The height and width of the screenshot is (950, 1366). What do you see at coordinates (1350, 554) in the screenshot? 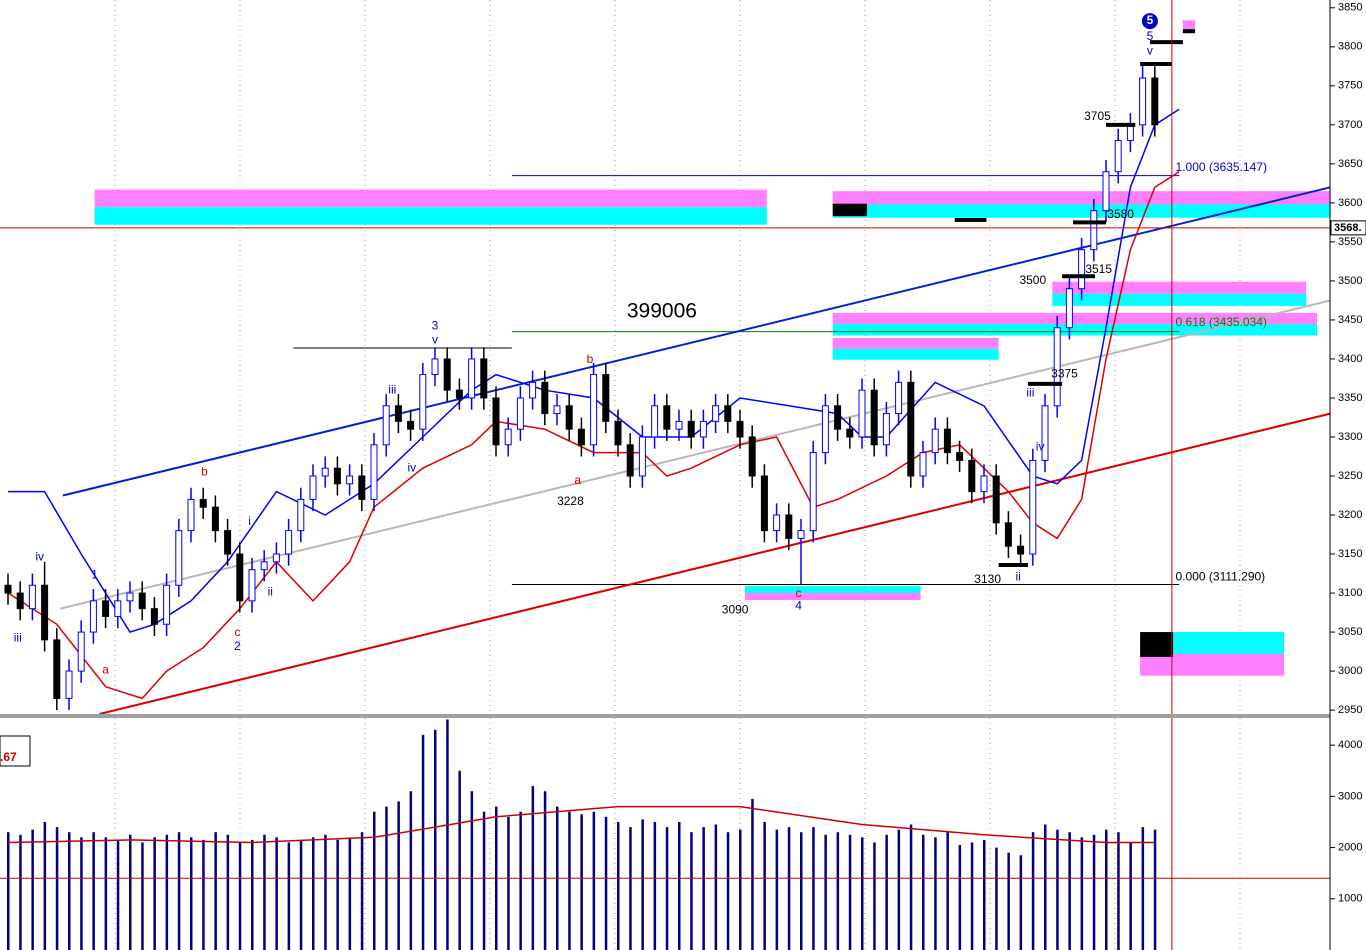
I see `y-tick-label: 3150` at bounding box center [1350, 554].